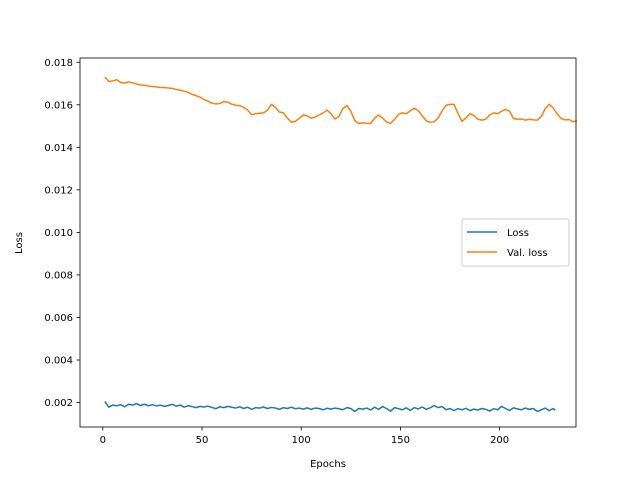 This screenshot has width=640, height=480. Describe the element at coordinates (301, 440) in the screenshot. I see `x-tick-label: 100` at that location.